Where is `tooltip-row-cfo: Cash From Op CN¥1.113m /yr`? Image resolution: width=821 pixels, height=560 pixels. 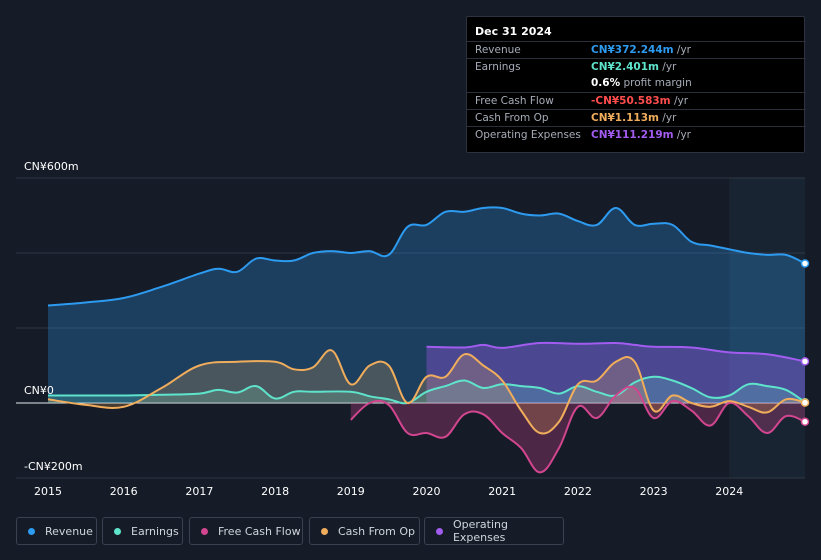
tooltip-row-cfo: Cash From Op CN¥1.113m /yr is located at coordinates (636, 118).